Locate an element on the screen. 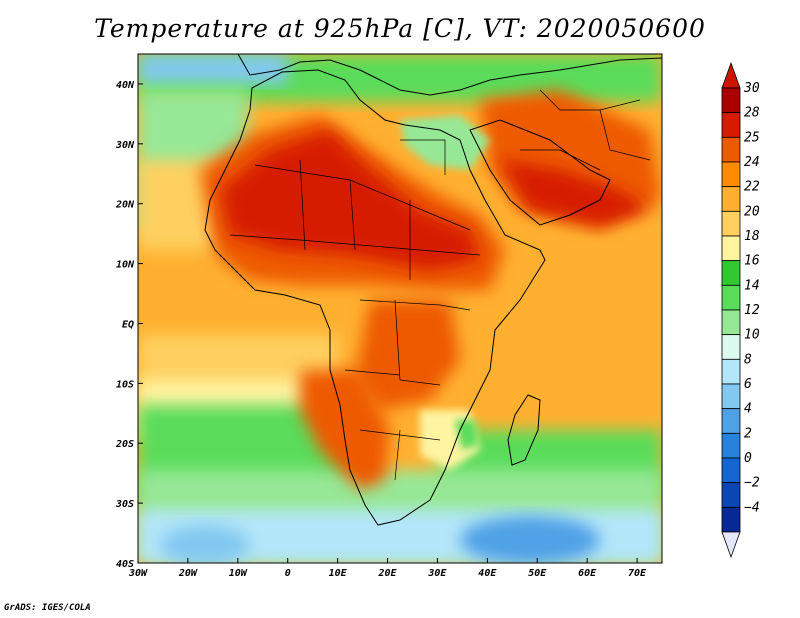 Image resolution: width=800 pixels, height=618 pixels. x-tick-label: 20W is located at coordinates (188, 573).